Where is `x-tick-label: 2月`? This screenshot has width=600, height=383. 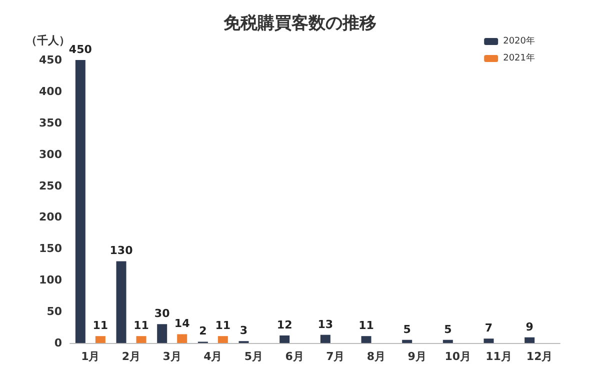
x-tick-label: 2月 is located at coordinates (131, 356).